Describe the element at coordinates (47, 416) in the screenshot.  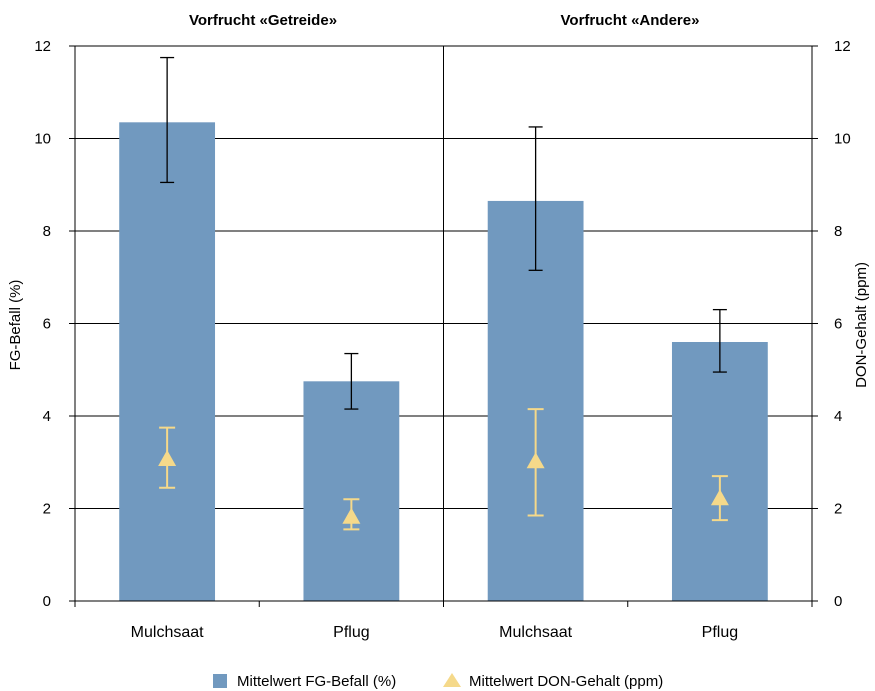
I see `y-tick-label-left: 4` at that location.